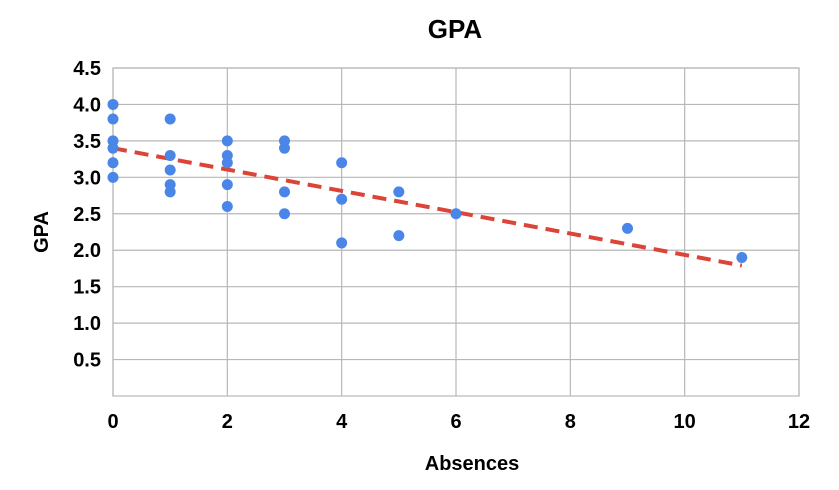 Image resolution: width=839 pixels, height=490 pixels. What do you see at coordinates (87, 215) in the screenshot?
I see `y-tick-label: 2.5` at bounding box center [87, 215].